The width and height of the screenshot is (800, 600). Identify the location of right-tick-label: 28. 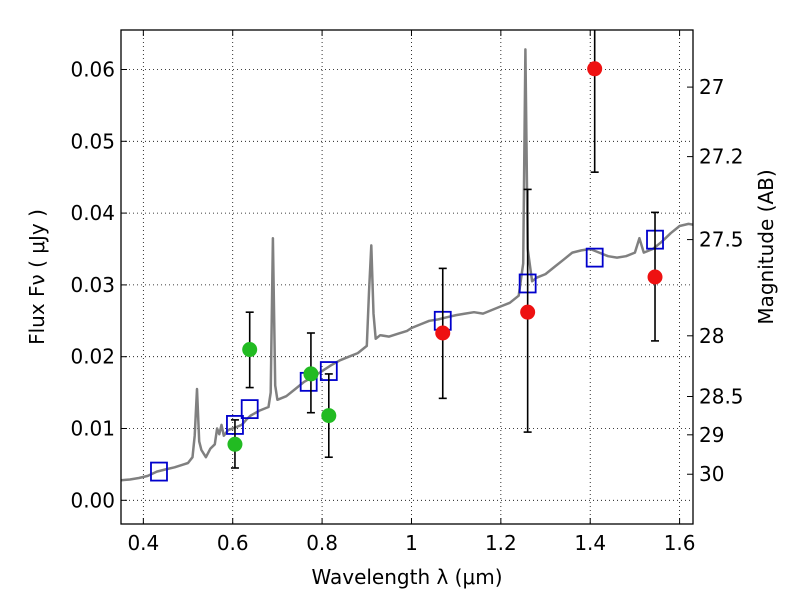
(711, 336).